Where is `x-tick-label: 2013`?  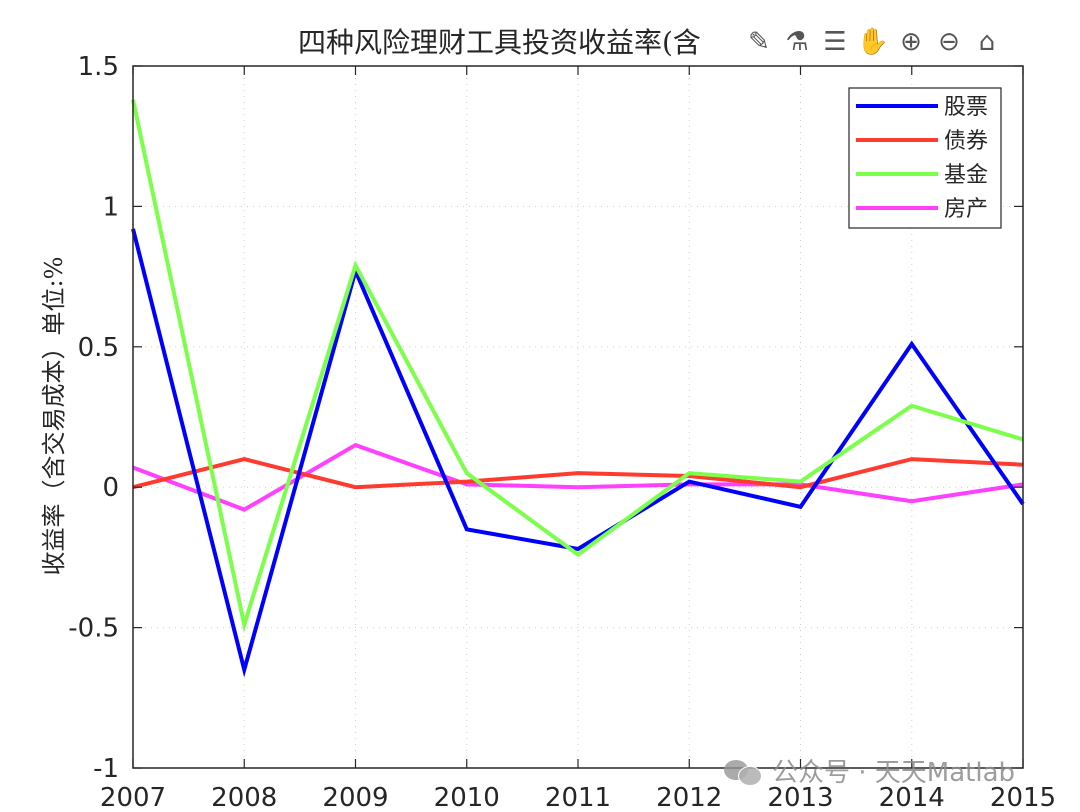 x-tick-label: 2013 is located at coordinates (800, 797).